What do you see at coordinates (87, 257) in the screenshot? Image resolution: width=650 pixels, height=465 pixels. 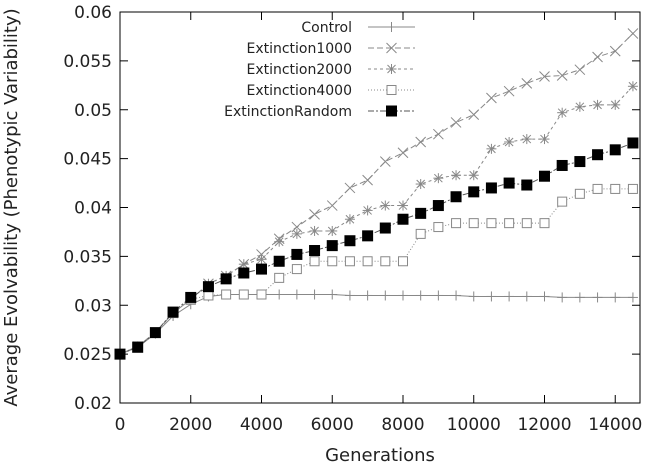 I see `y-tick-label: 0.035` at bounding box center [87, 257].